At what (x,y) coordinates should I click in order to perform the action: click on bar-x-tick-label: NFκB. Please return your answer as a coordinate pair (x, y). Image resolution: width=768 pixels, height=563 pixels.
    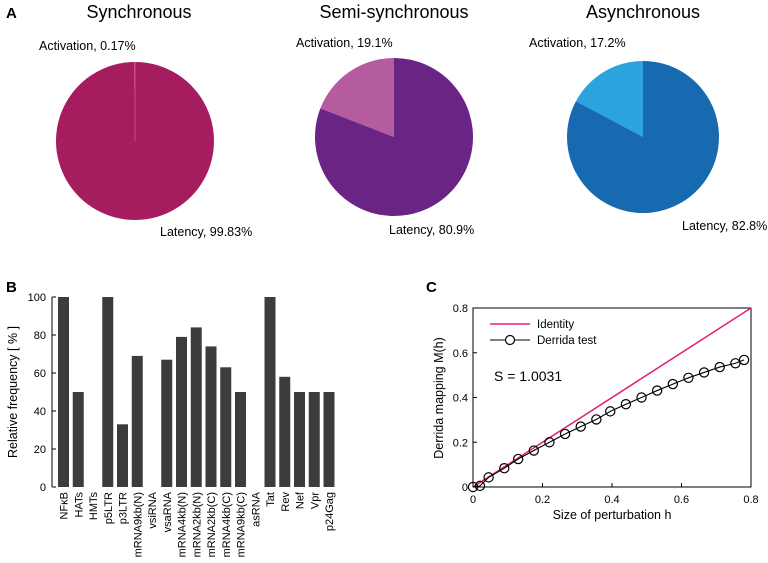
    Looking at the image, I should click on (65, 506).